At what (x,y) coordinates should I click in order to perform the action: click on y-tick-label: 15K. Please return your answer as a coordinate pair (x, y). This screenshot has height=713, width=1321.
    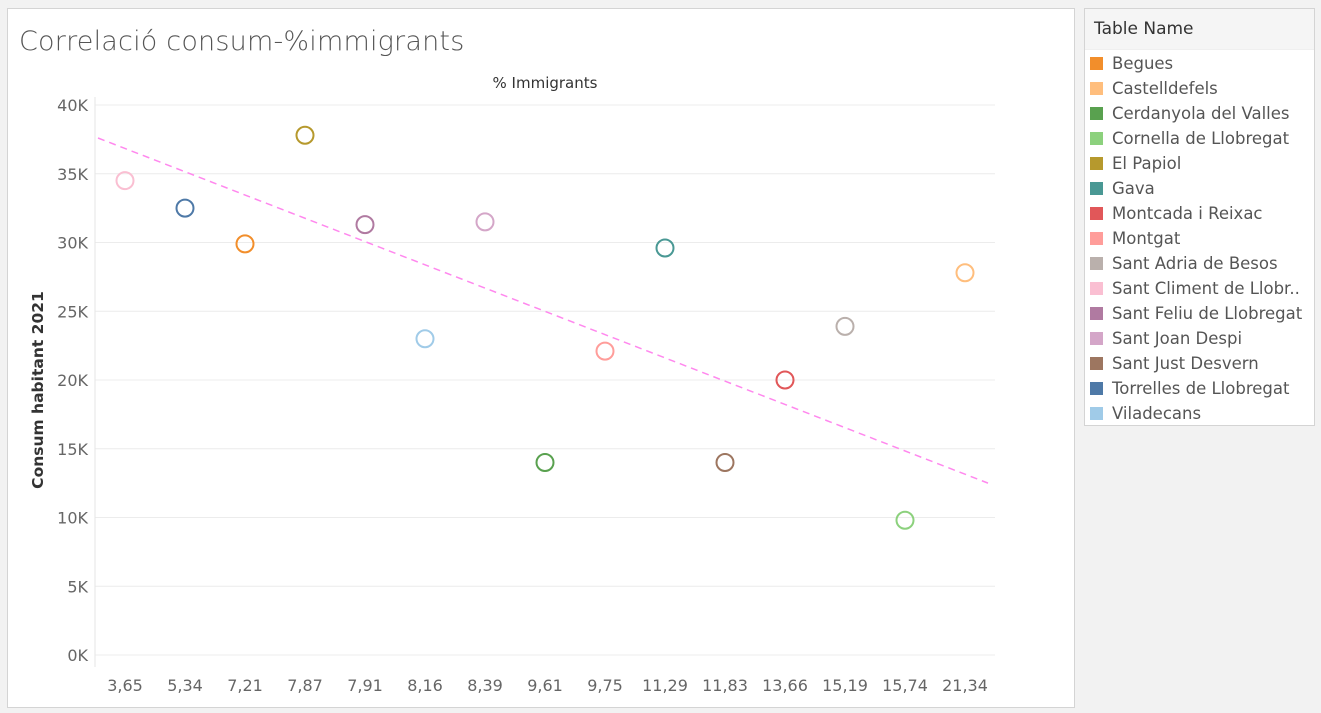
    Looking at the image, I should click on (72, 449).